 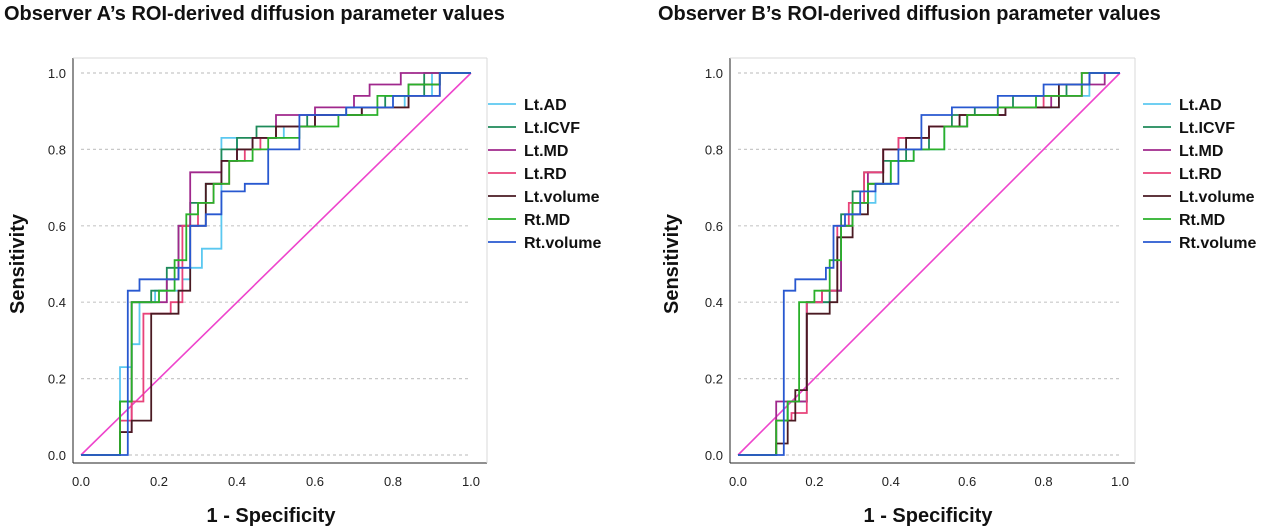 I want to click on observer-b-x-tick-label-0-0: 0.0, so click(x=738, y=481).